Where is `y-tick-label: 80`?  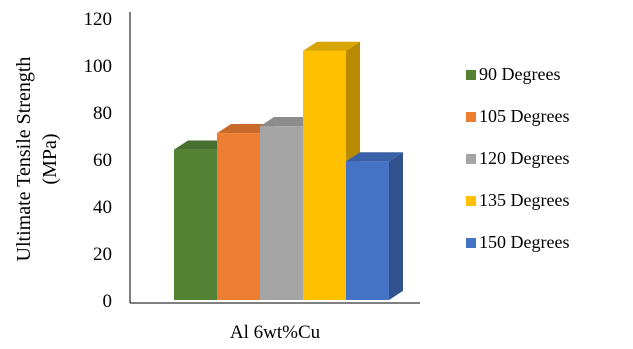
y-tick-label: 80 is located at coordinates (102, 113).